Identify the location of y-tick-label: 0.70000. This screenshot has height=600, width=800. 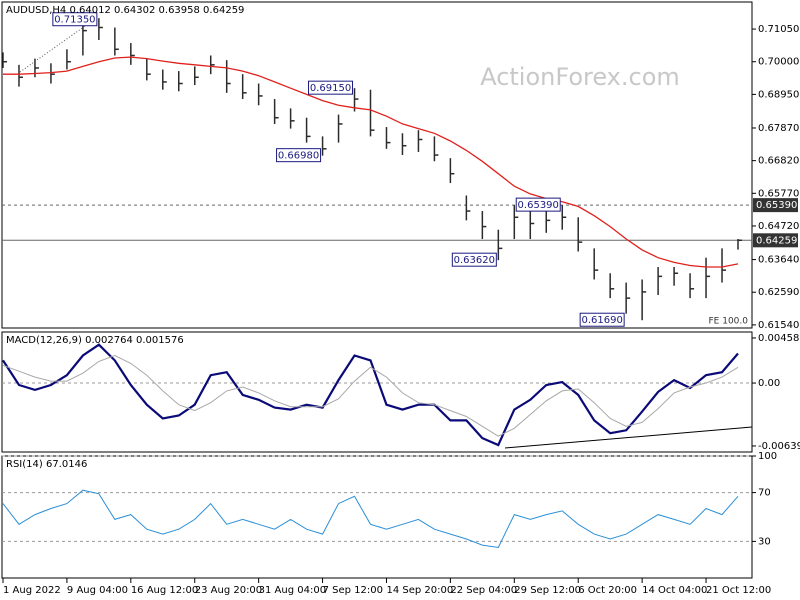
(778, 62).